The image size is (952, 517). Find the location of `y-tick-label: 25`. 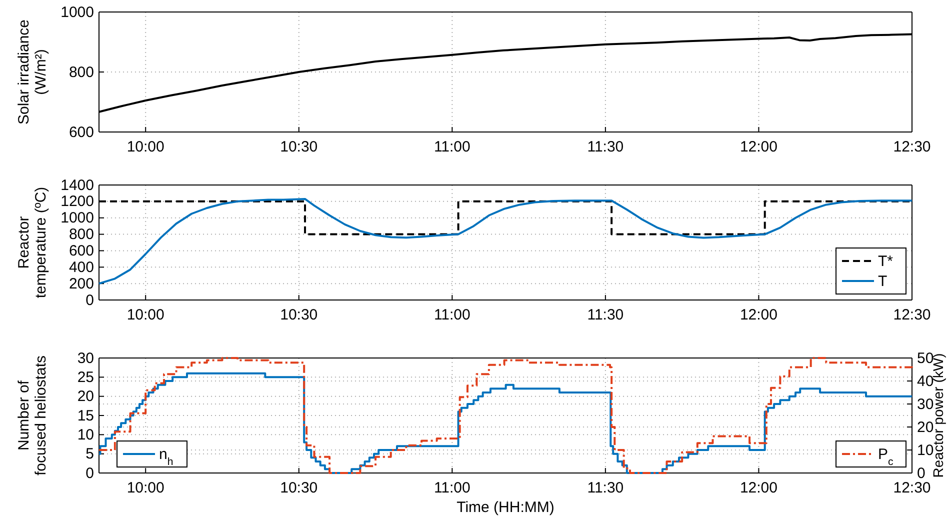

y-tick-label: 25 is located at coordinates (85, 377).